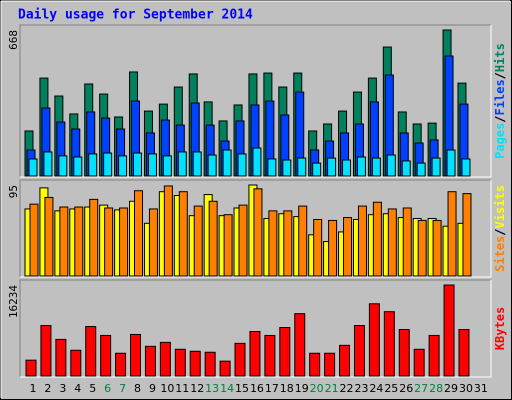  Describe the element at coordinates (62, 388) in the screenshot. I see `x-tick-label: 3` at that location.